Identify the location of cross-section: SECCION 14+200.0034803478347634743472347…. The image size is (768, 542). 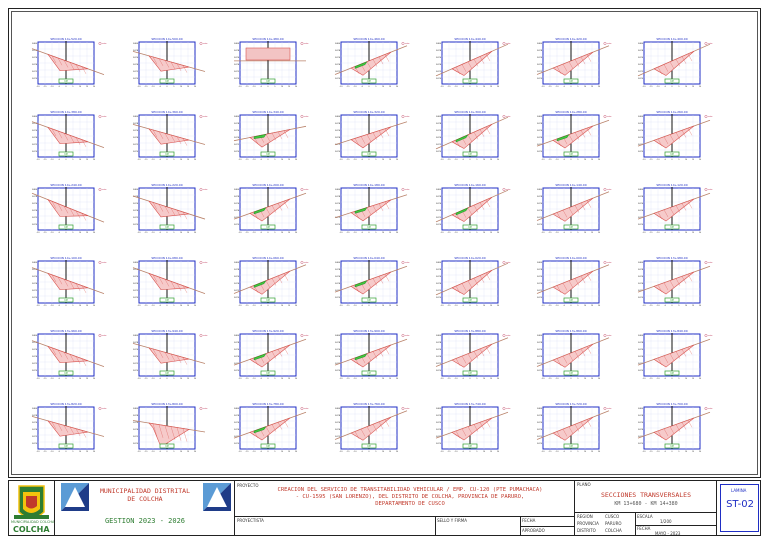
(271, 208).